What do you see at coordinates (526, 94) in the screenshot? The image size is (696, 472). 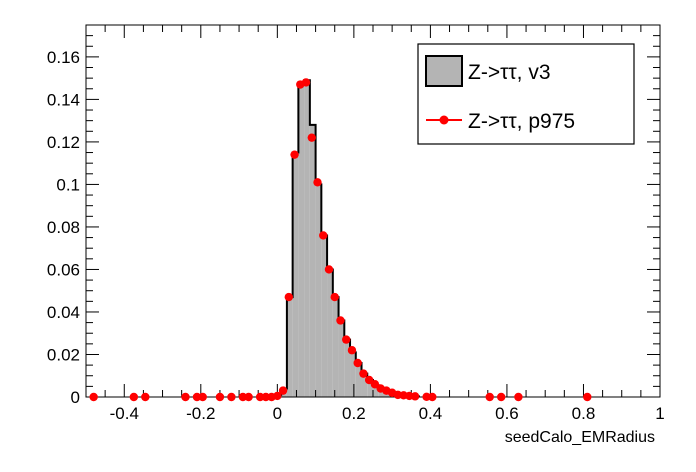 I see `legend: Z->ττ, v3 Z->ττ, p975` at bounding box center [526, 94].